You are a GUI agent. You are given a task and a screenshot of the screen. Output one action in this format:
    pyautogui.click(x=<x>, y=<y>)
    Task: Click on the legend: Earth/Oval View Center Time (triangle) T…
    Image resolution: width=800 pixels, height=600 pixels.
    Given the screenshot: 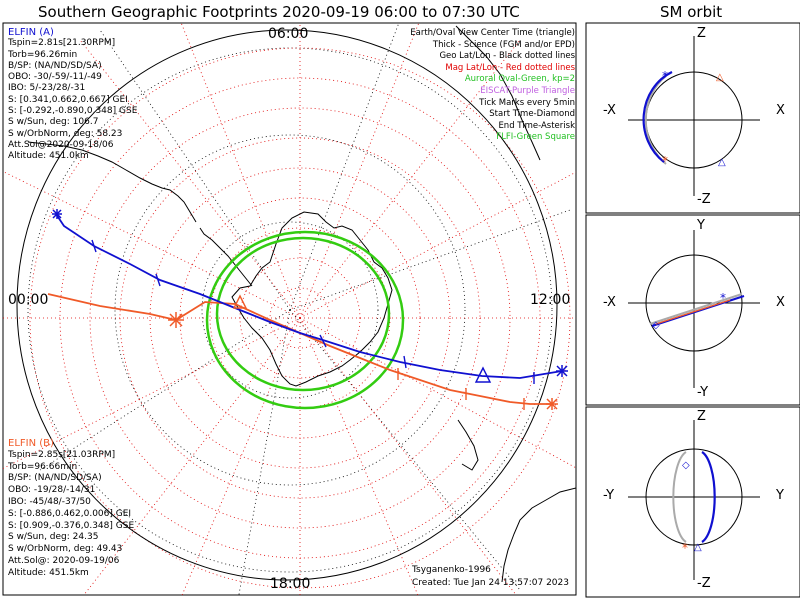 What is the action you would take?
    pyautogui.click(x=492, y=86)
    